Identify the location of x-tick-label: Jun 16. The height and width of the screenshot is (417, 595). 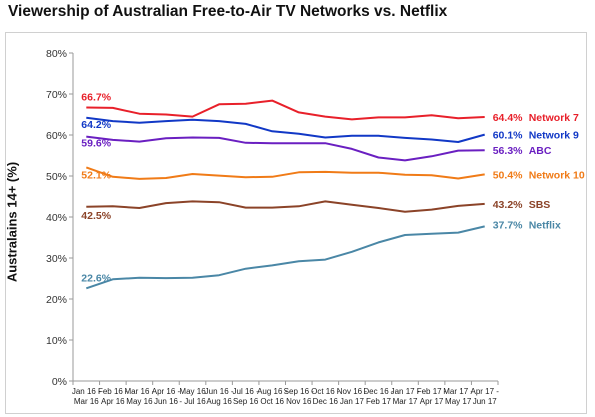
(166, 401).